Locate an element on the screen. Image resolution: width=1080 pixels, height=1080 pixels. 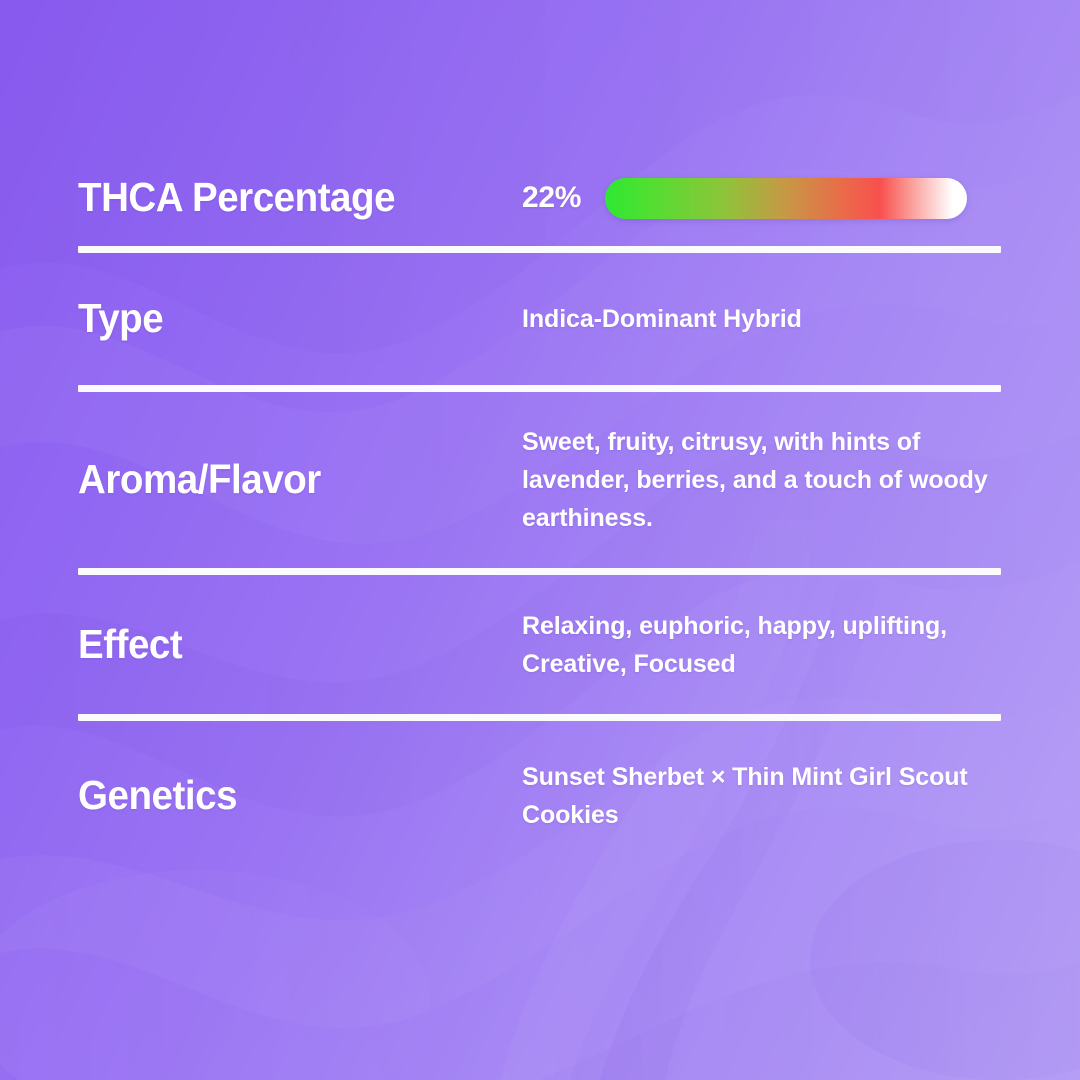
table-row-thca-percentage: THCA Percentage 22% is located at coordinates (539, 198).